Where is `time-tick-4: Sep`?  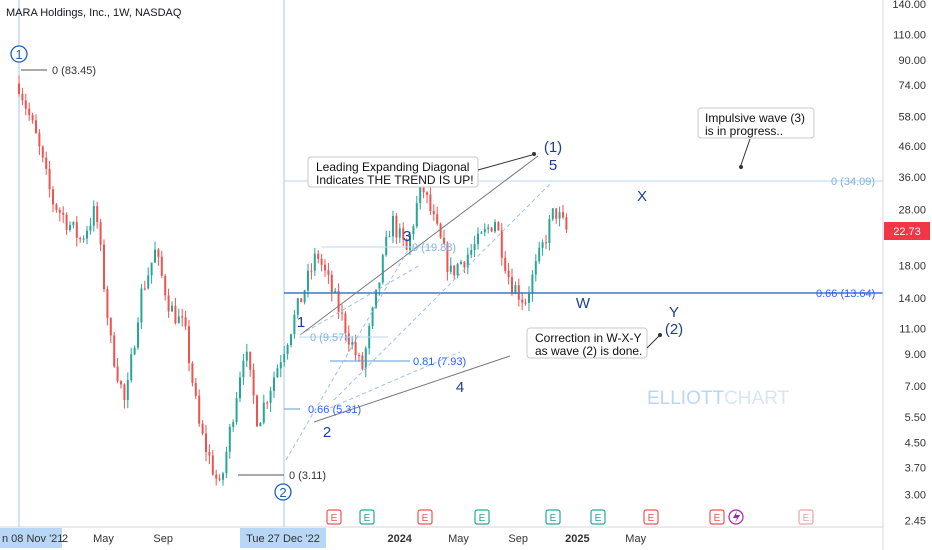
time-tick-4: Sep is located at coordinates (518, 539).